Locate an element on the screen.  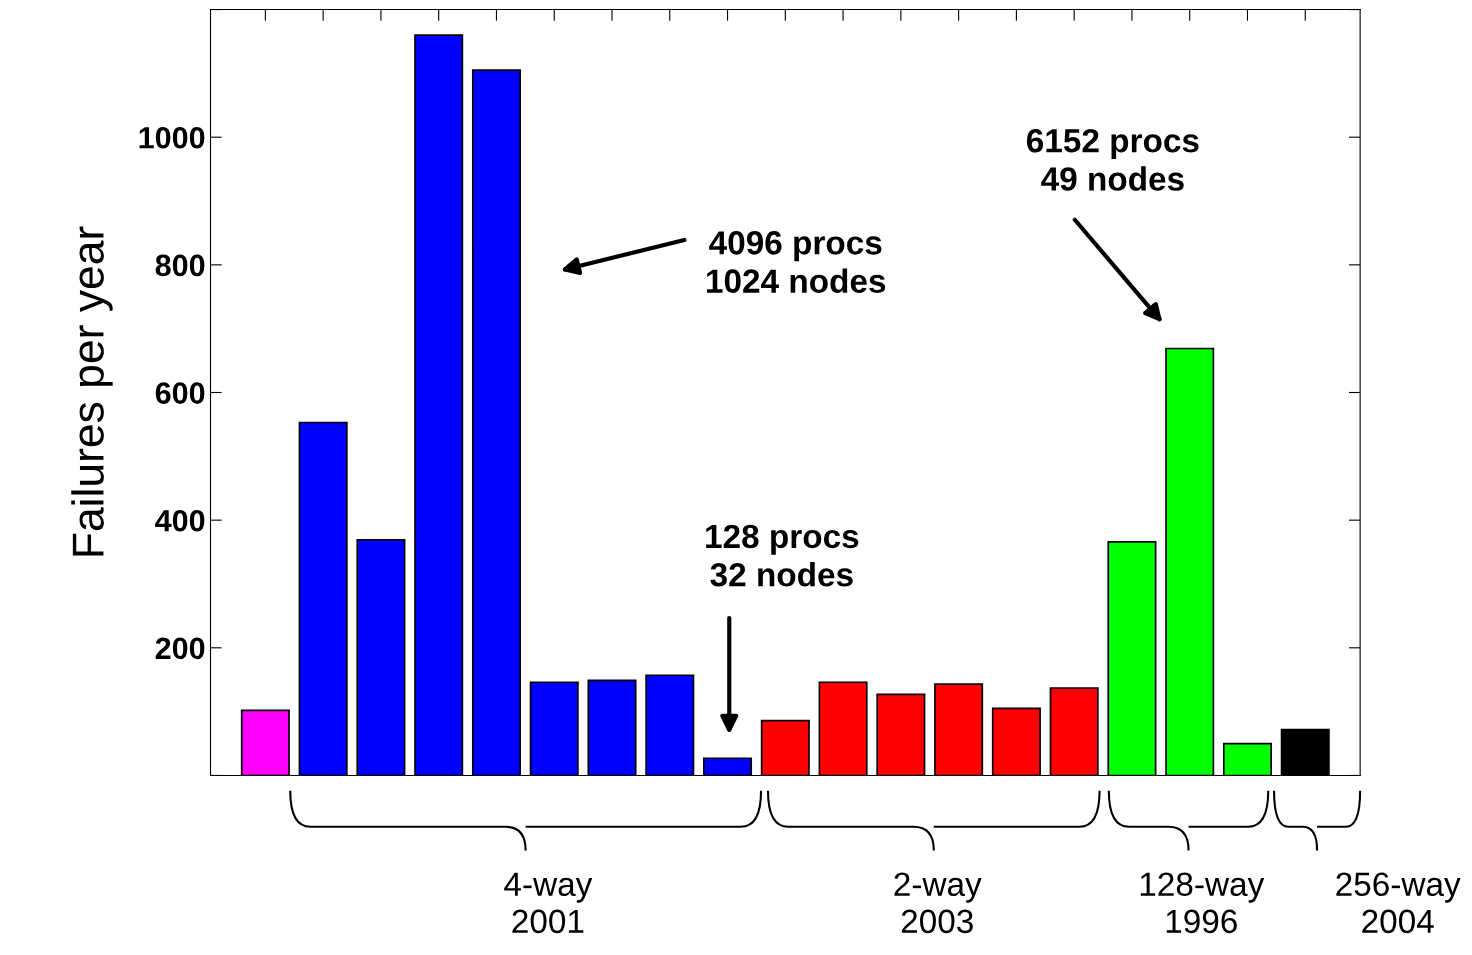
annotation: 6152 procs 49 nodes is located at coordinates (1113, 159).